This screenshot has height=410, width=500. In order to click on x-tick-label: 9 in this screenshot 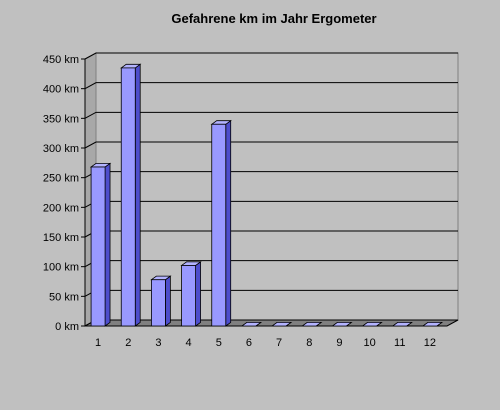, I will do `click(339, 343)`.